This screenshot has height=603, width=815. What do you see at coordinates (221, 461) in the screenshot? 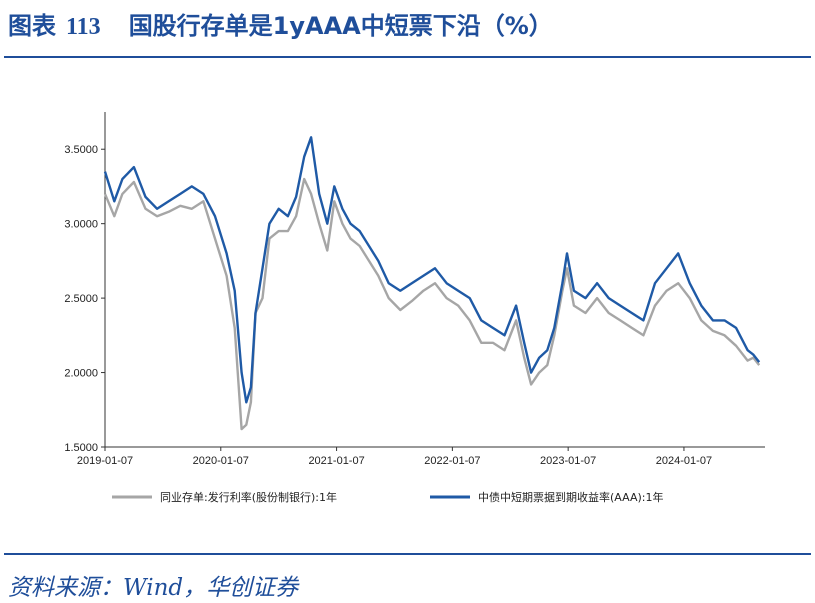
I see `x-tick-label: 2020-01-07` at bounding box center [221, 461].